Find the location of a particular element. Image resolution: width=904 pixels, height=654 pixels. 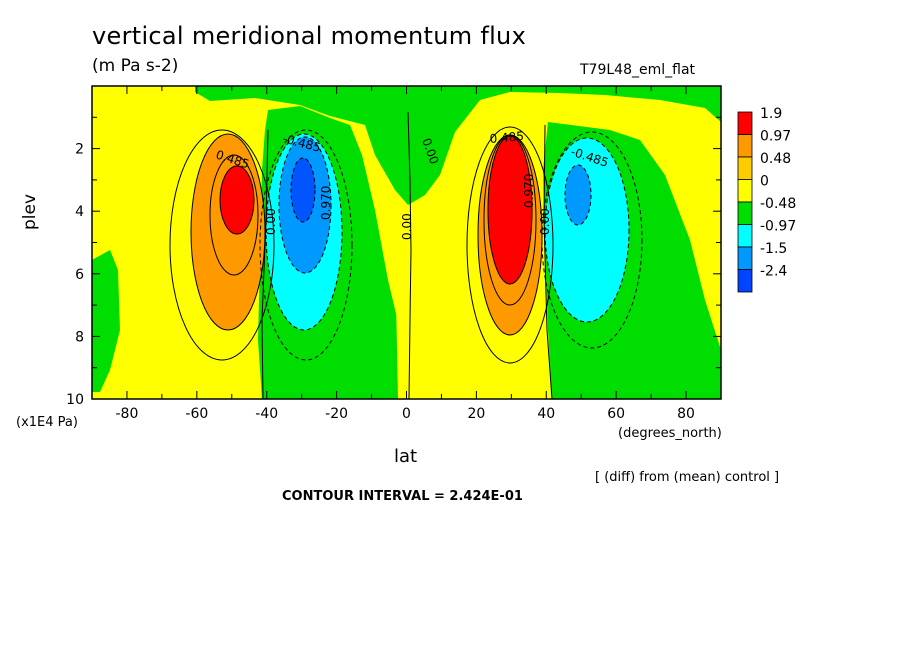

fill-red-south is located at coordinates (237, 200).